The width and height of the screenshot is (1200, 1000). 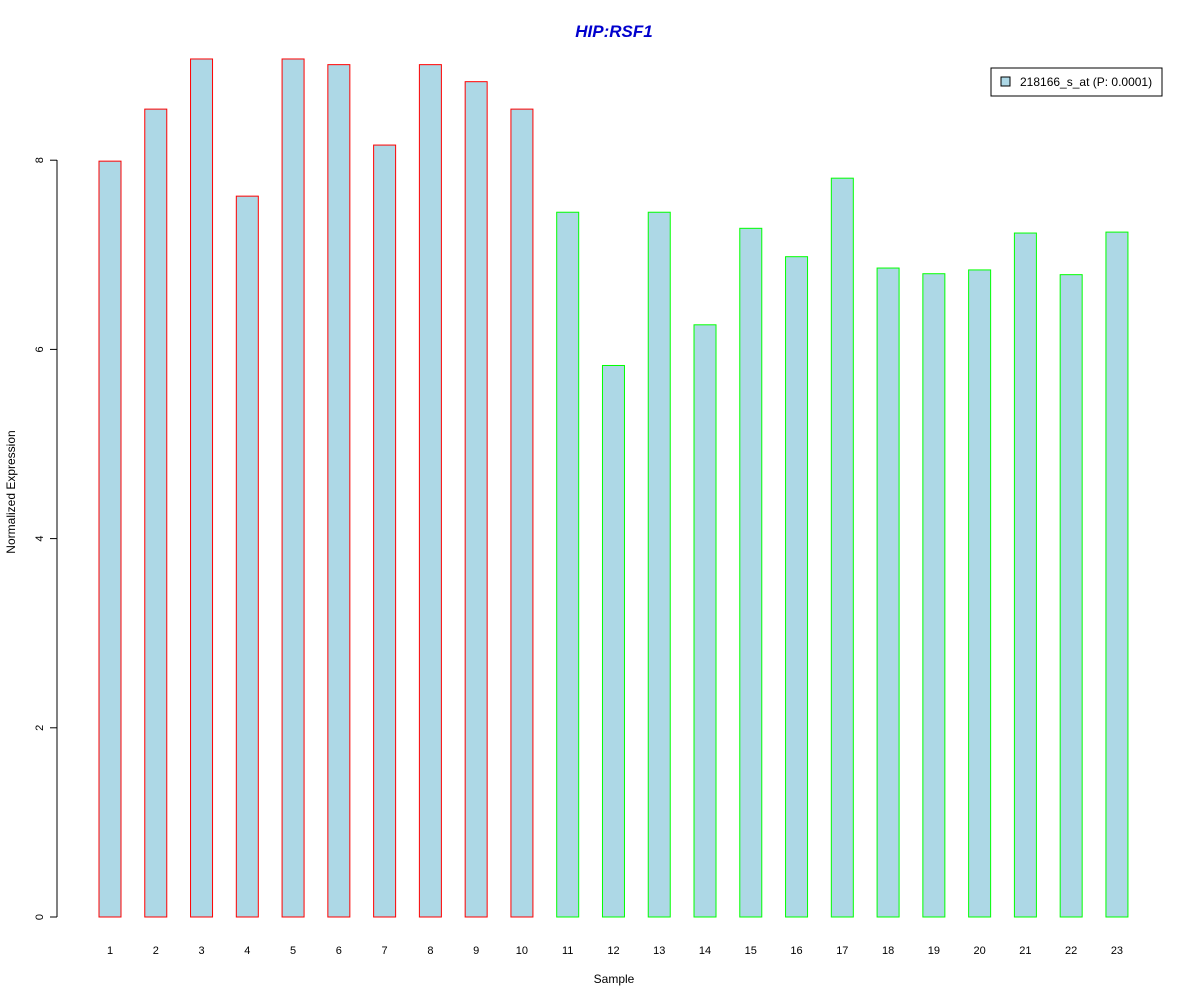 I want to click on x-tick-label: 16, so click(x=796, y=951).